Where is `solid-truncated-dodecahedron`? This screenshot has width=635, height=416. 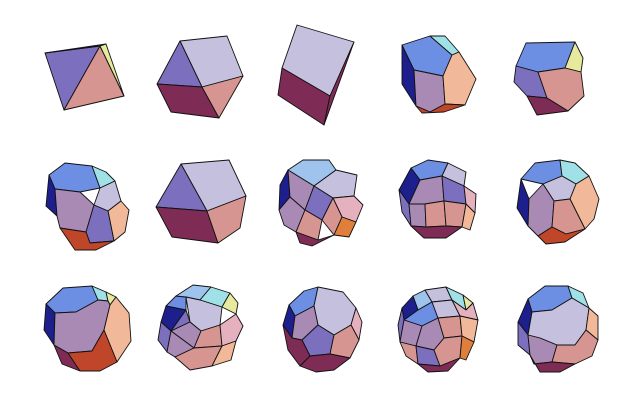
solid-truncated-dodecahedron is located at coordinates (87, 328).